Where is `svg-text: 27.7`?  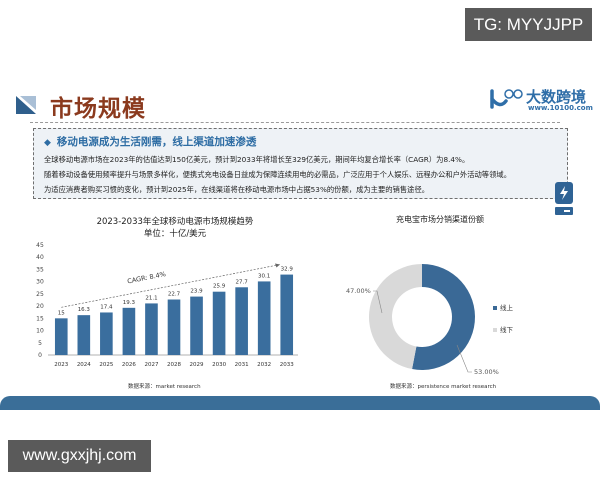 svg-text: 27.7 is located at coordinates (242, 282).